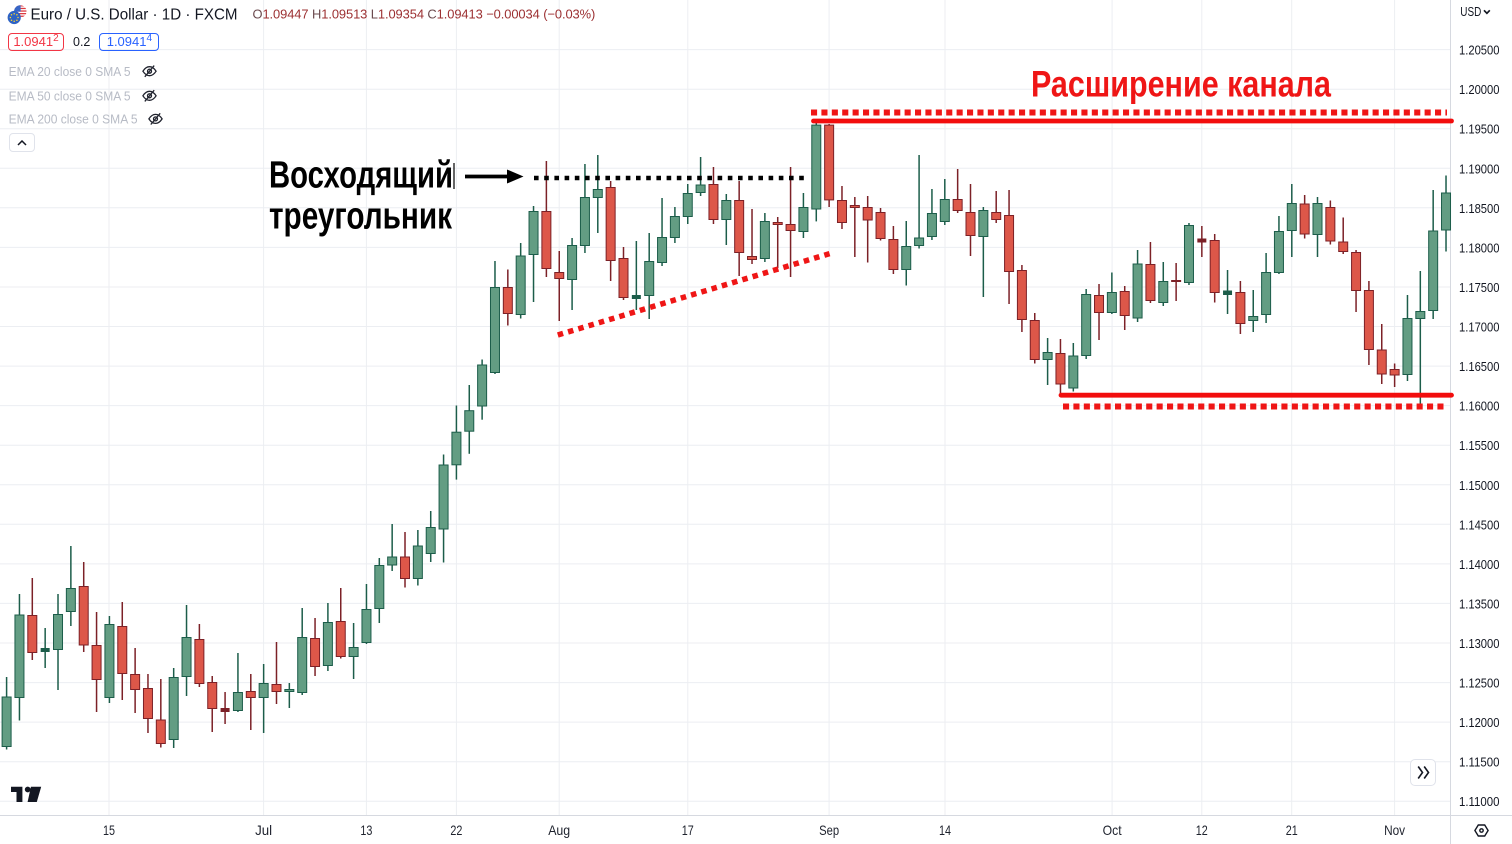  What do you see at coordinates (1479, 801) in the screenshot?
I see `svg-text: 1.11000` at bounding box center [1479, 801].